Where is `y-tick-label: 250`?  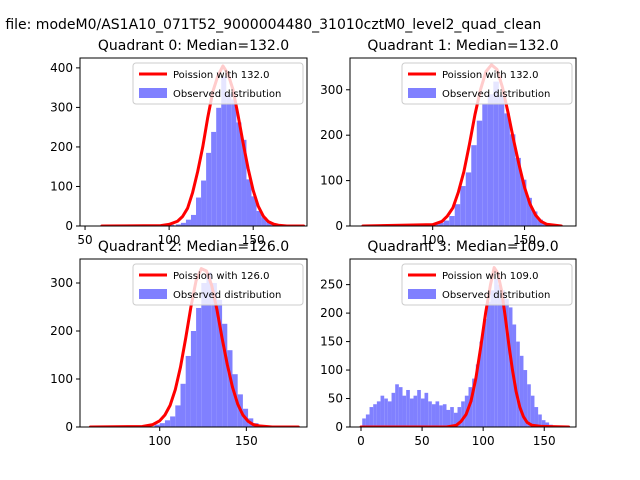
y-tick-label: 250 is located at coordinates (331, 285).